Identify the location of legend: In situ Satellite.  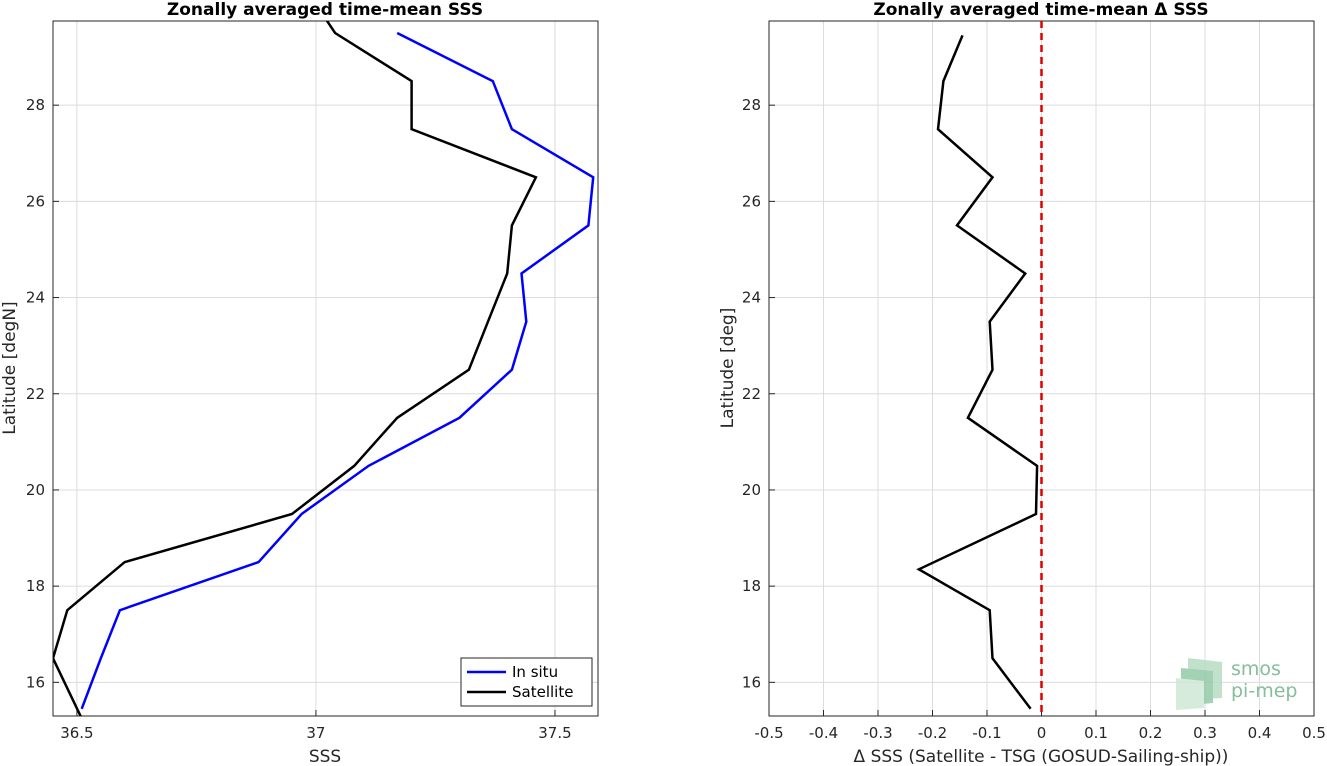
(526, 682).